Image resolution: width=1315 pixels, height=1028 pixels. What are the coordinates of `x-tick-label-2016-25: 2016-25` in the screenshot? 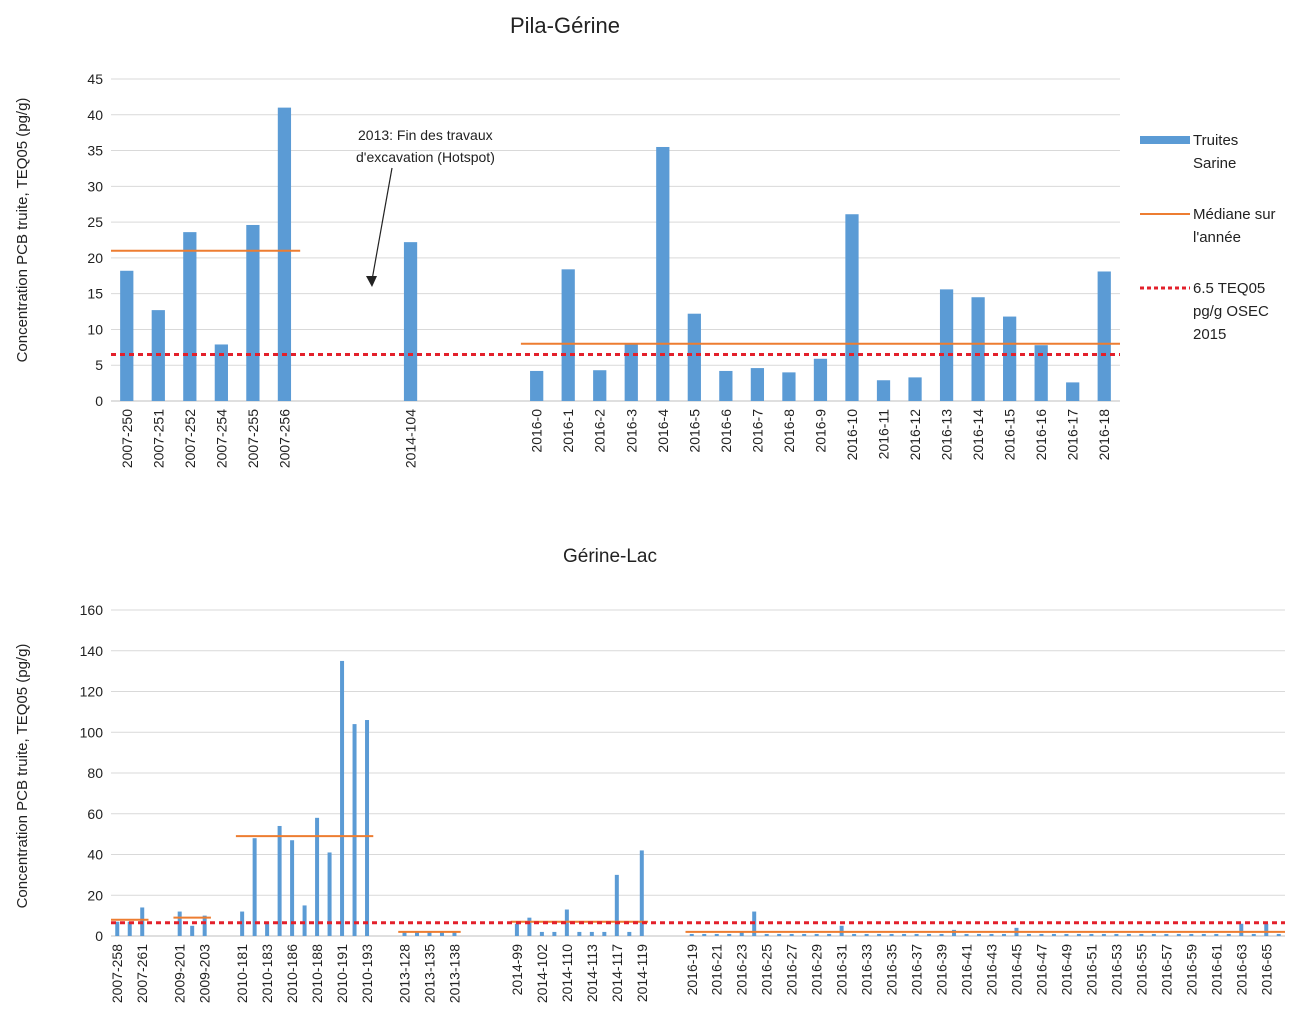 It's located at (767, 970).